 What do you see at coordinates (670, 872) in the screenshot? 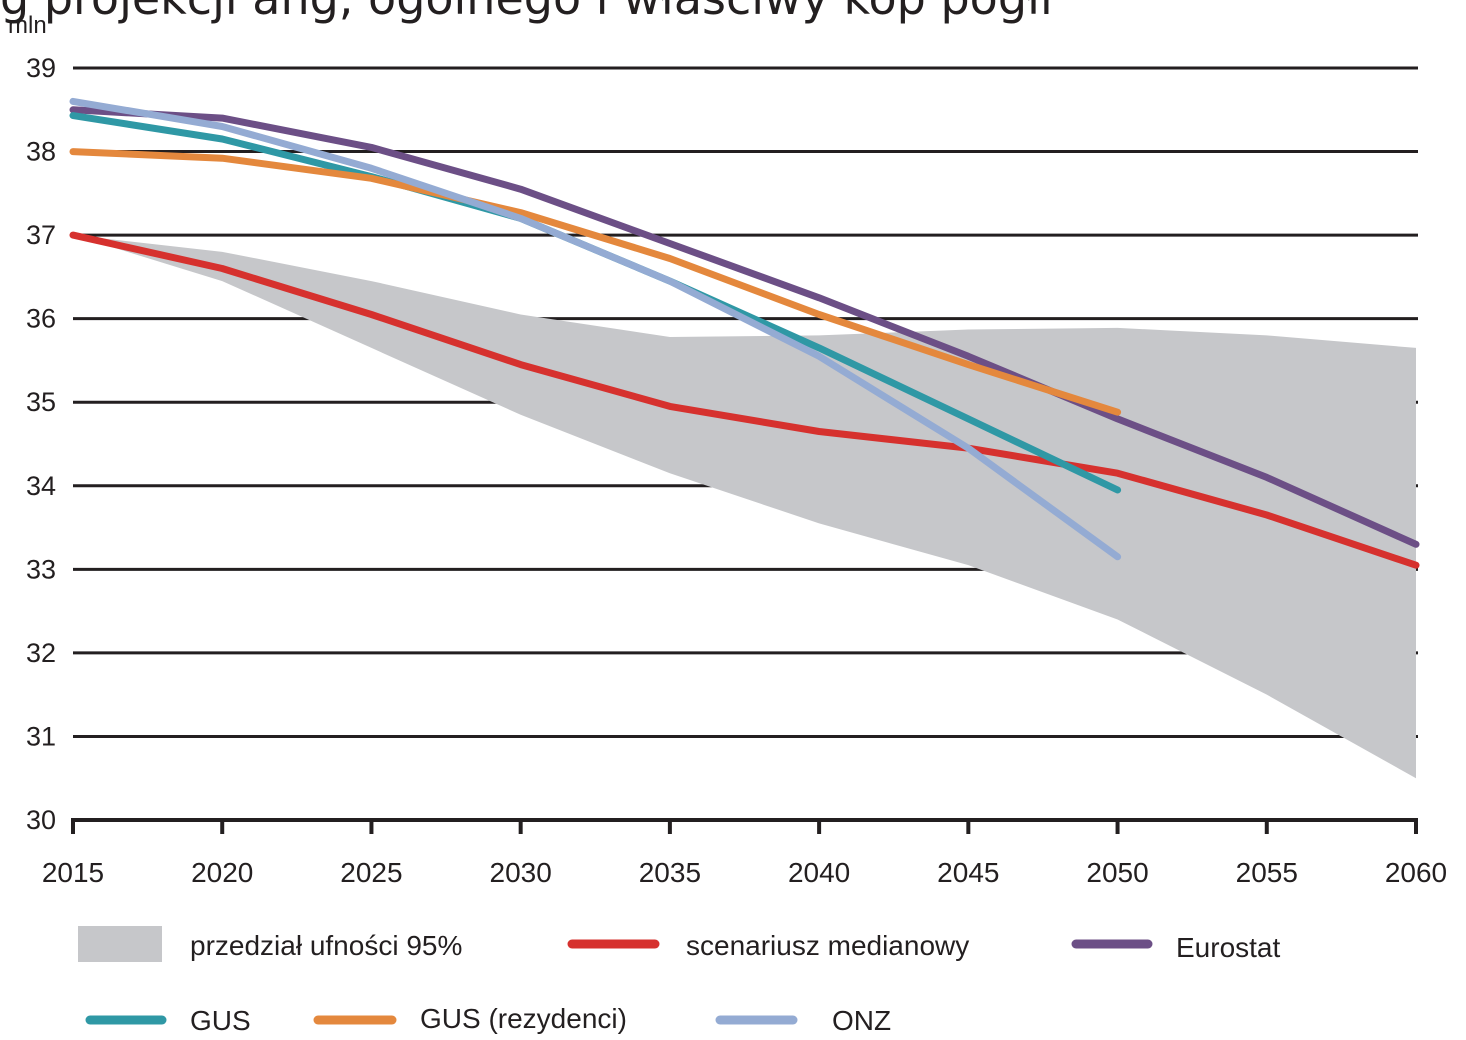
I see `x-tick-label: 2035` at bounding box center [670, 872].